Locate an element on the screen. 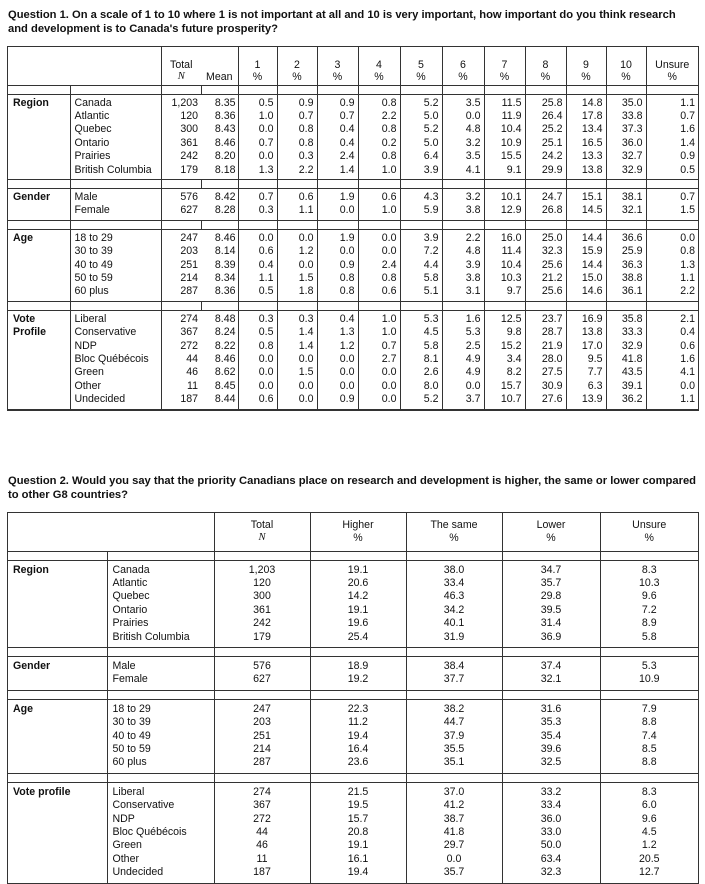 The height and width of the screenshot is (884, 705). table-cell-value: 0.8 is located at coordinates (266, 345).